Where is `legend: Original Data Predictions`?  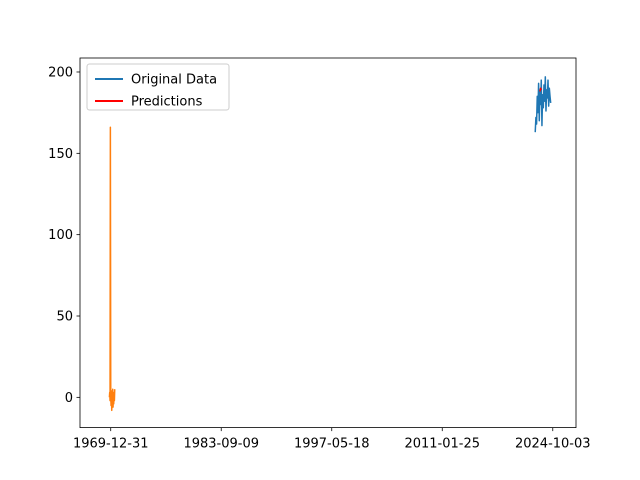
legend: Original Data Predictions is located at coordinates (158, 87).